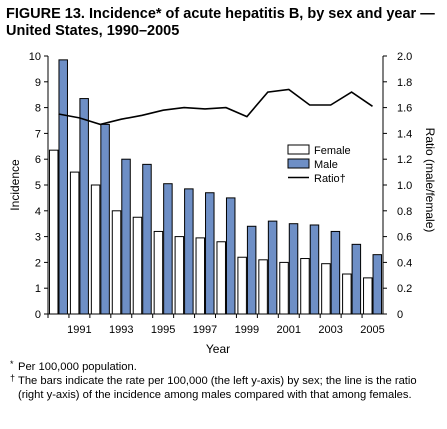 This screenshot has width=447, height=429. Describe the element at coordinates (158, 272) in the screenshot. I see `bar-female-1995` at that location.